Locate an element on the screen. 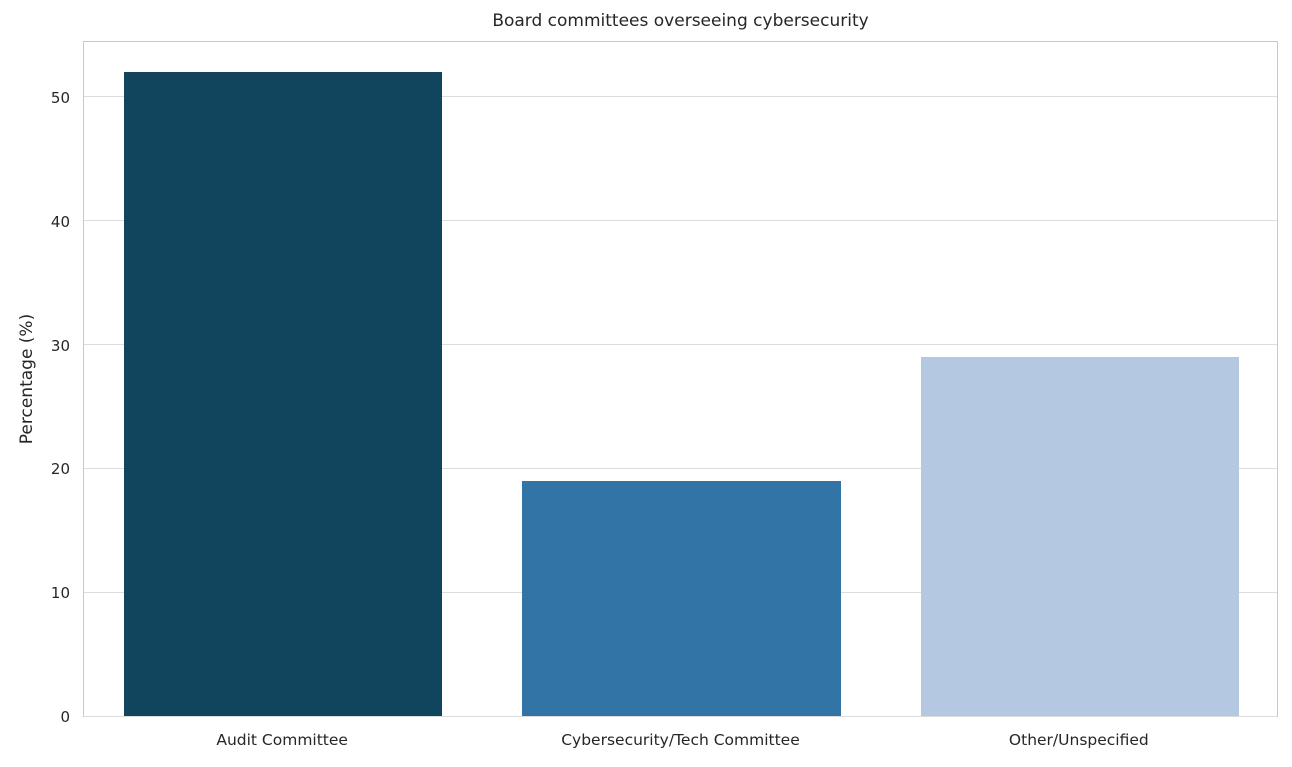  y-tick-label-50: 50 is located at coordinates (60, 97).